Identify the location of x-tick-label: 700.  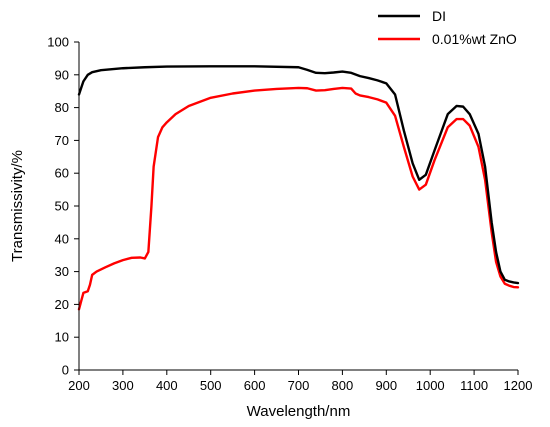
(299, 385).